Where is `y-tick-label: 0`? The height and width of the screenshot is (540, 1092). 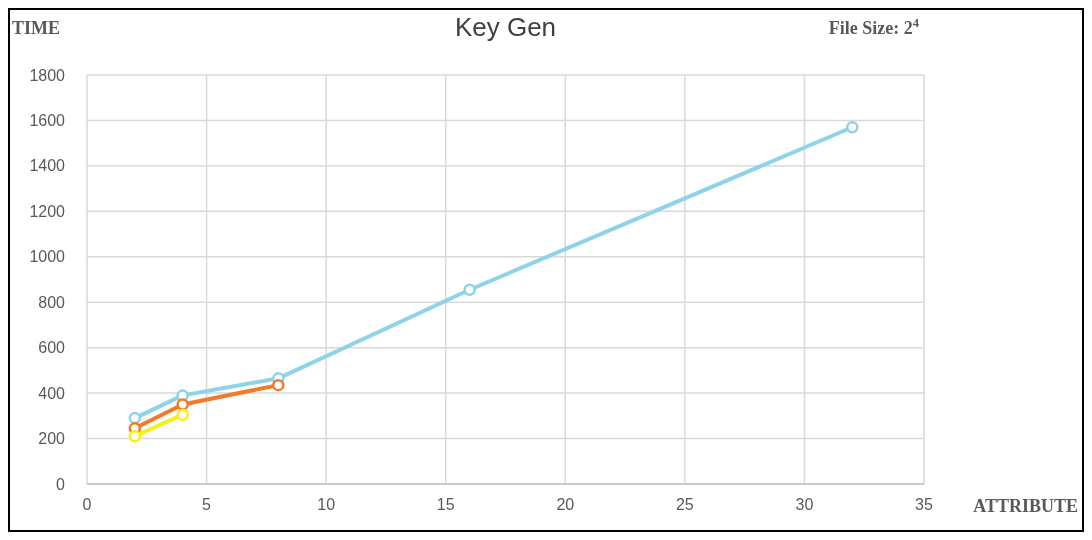 y-tick-label: 0 is located at coordinates (61, 484).